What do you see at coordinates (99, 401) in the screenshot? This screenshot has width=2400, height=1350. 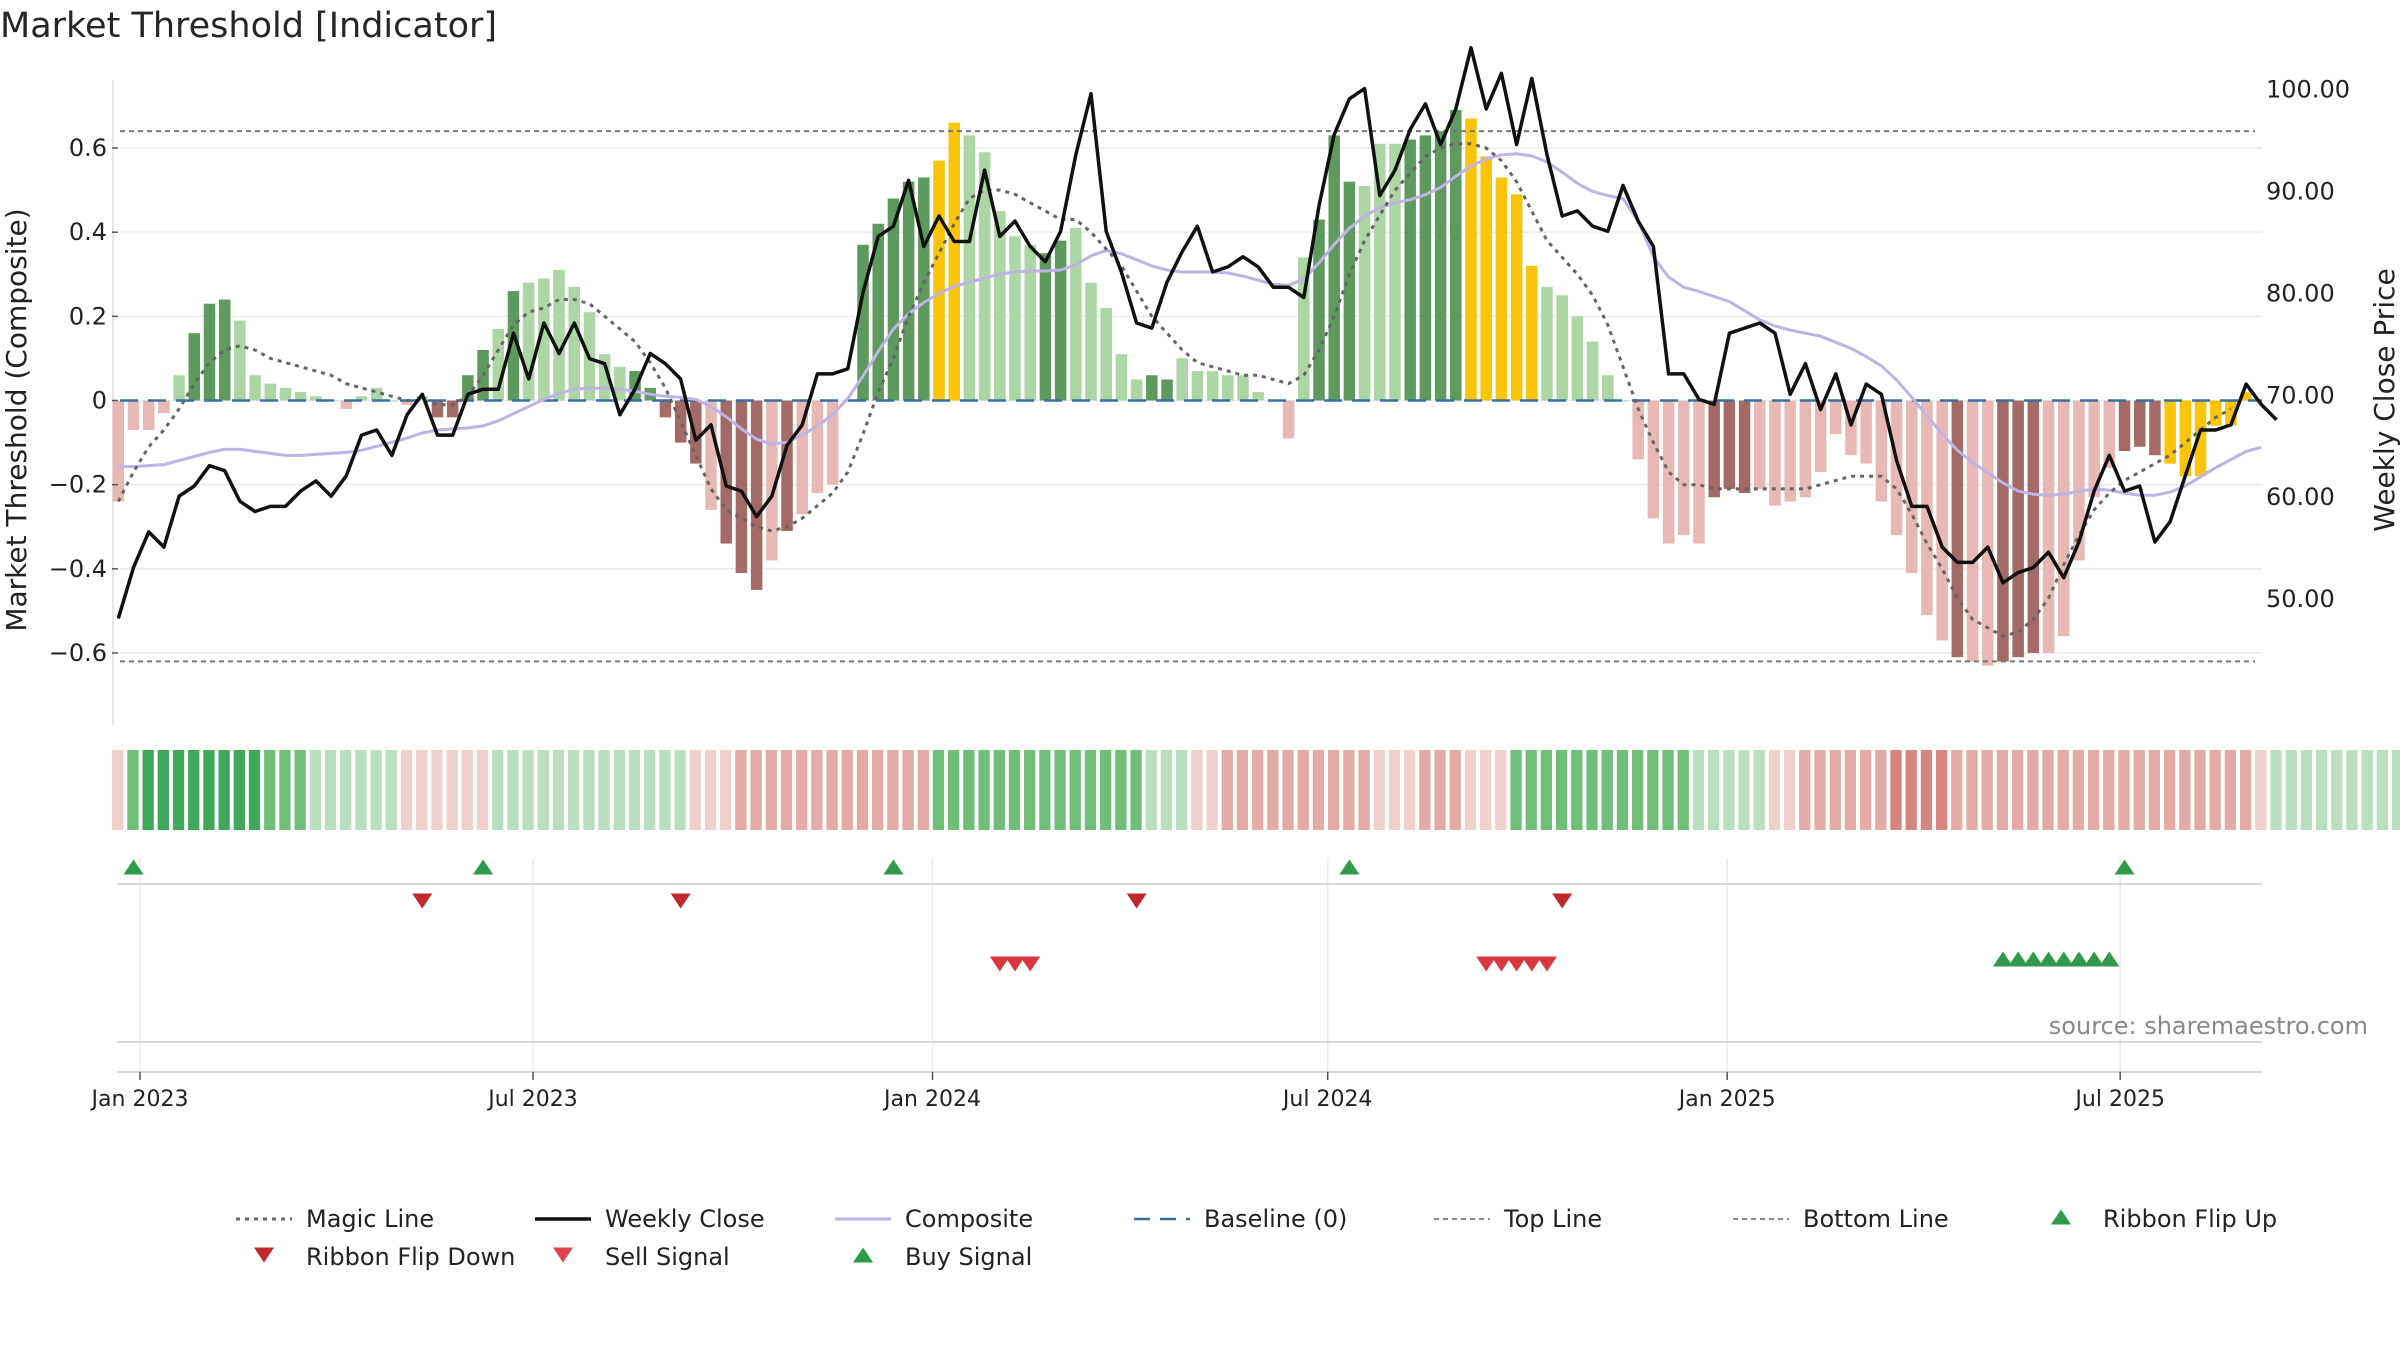 I see `y-left-tick-label: 0` at bounding box center [99, 401].